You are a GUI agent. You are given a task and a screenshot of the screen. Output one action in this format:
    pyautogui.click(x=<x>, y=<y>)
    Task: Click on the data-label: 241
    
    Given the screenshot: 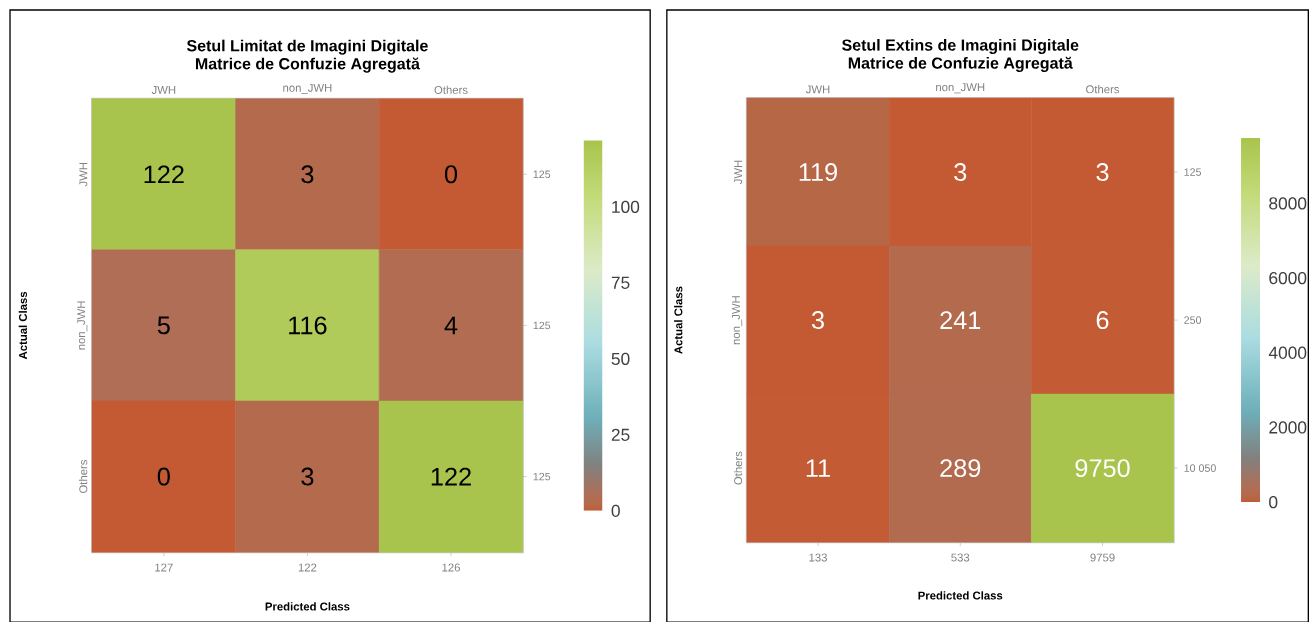 What is the action you would take?
    pyautogui.click(x=960, y=320)
    